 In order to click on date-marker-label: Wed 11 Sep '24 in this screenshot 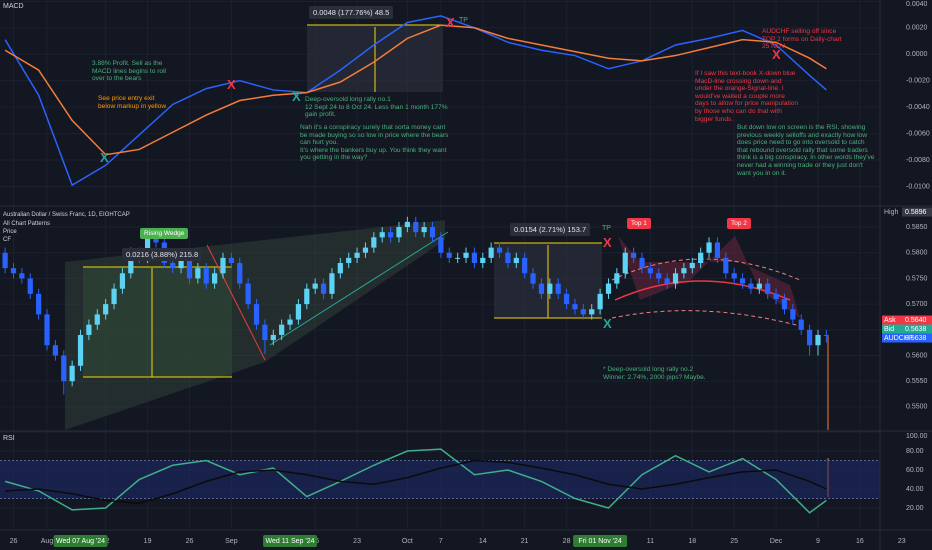, I will do `click(290, 541)`.